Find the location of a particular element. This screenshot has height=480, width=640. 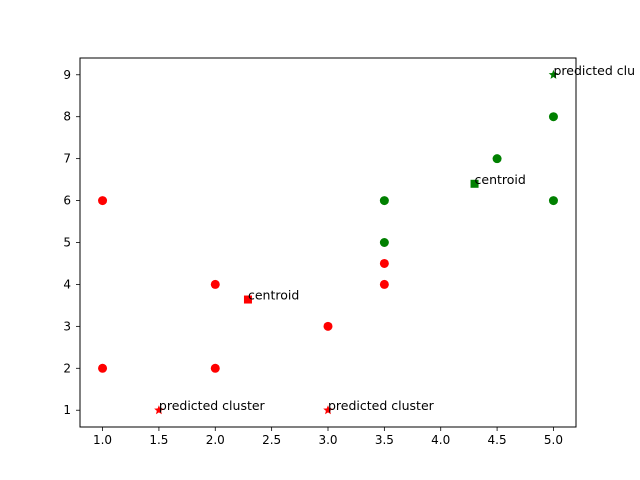

y-tick-label: 6 is located at coordinates (67, 201).